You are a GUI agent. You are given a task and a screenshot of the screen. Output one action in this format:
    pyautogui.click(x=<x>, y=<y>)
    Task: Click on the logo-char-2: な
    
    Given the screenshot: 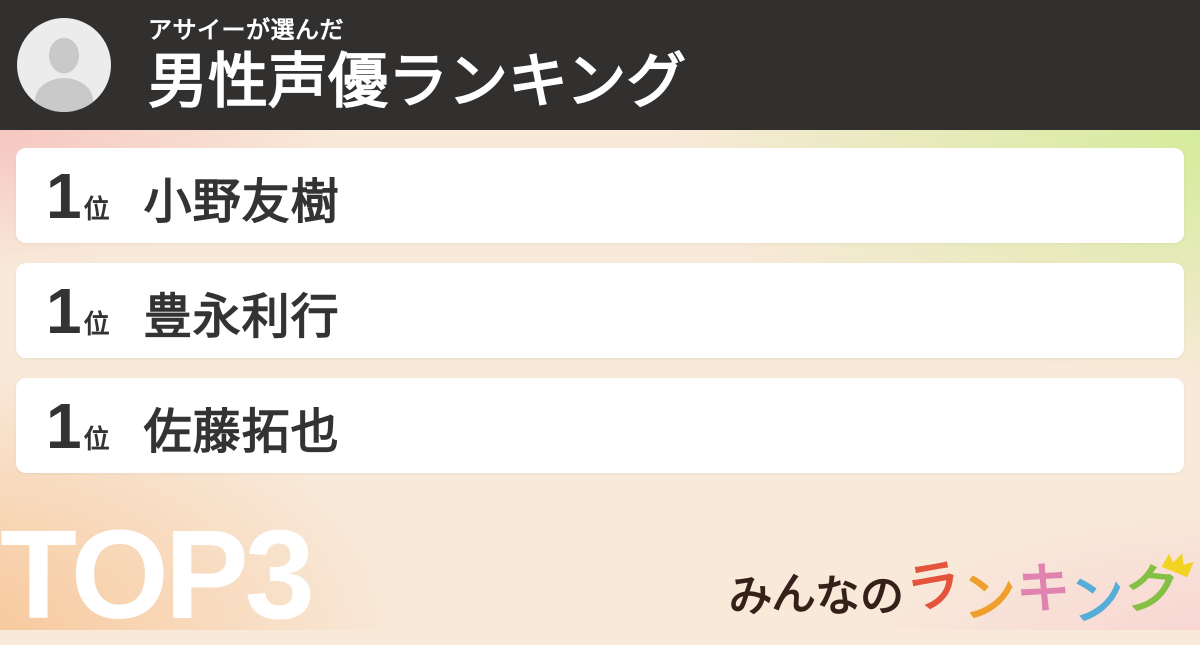 What is the action you would take?
    pyautogui.click(x=838, y=596)
    